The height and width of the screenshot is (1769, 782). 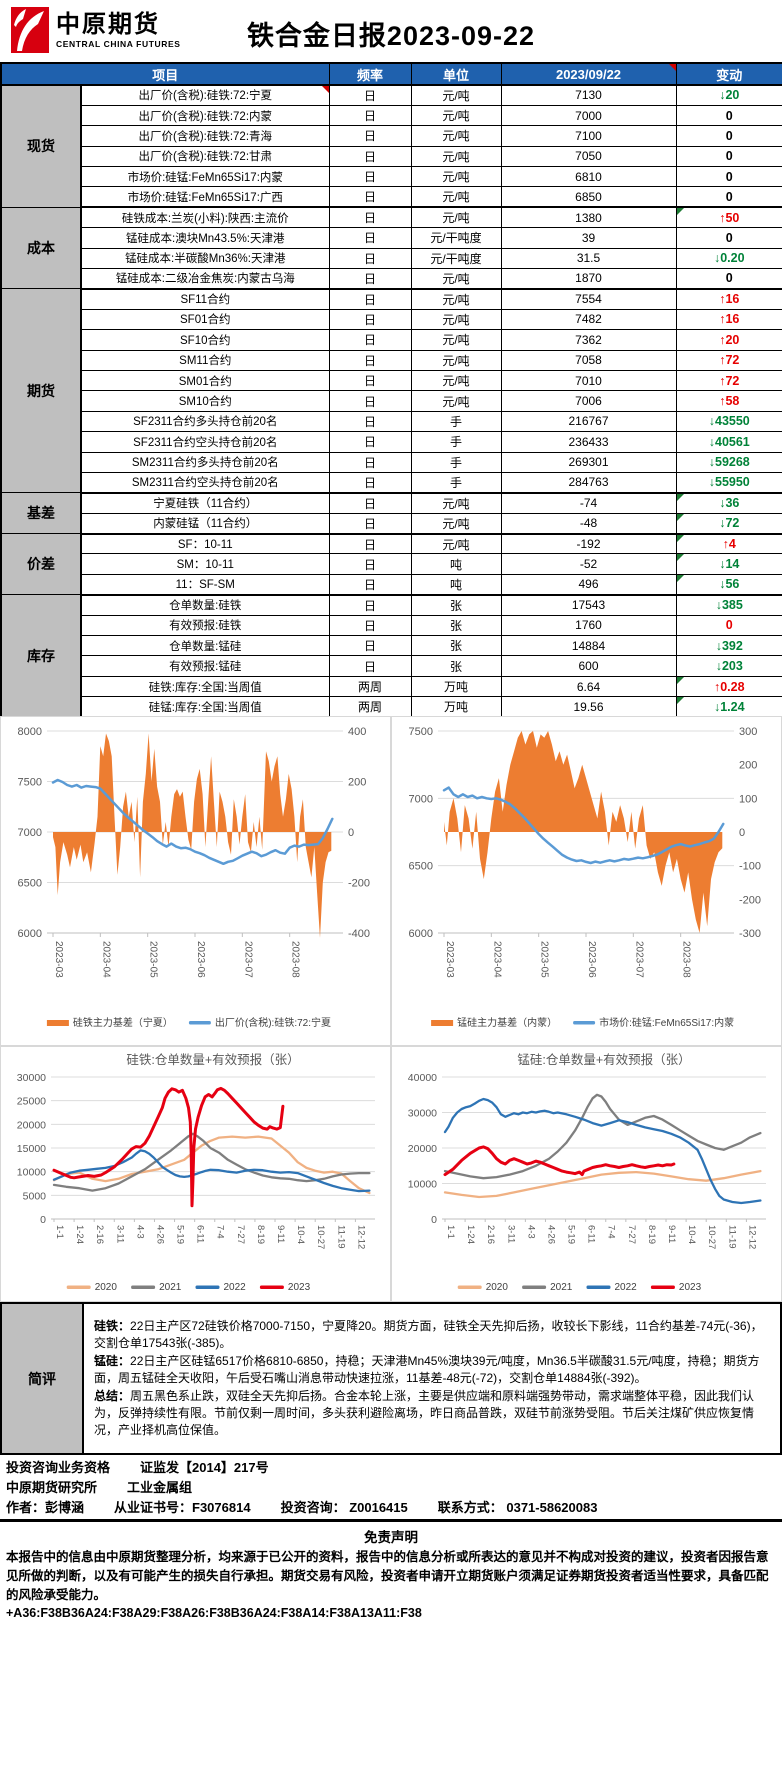 What do you see at coordinates (391, 115) in the screenshot?
I see `table-row: 出厂价(含税):硅铁:72:内蒙日元/吨 7000 0` at bounding box center [391, 115].